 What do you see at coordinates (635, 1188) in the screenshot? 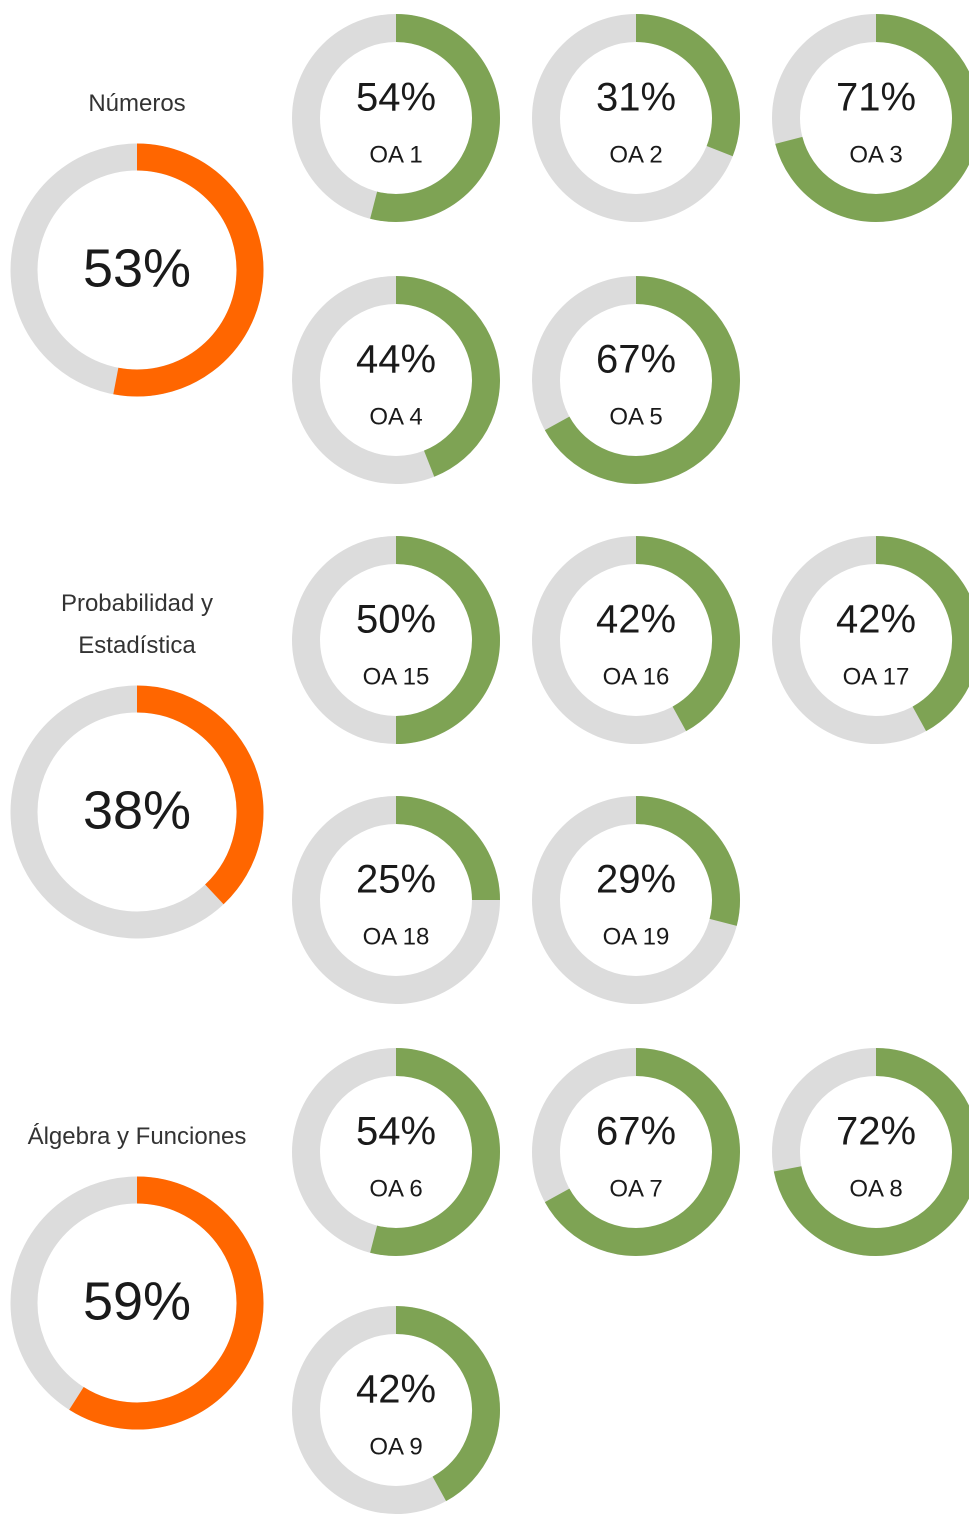
I see `item-label: OA 7` at bounding box center [635, 1188].